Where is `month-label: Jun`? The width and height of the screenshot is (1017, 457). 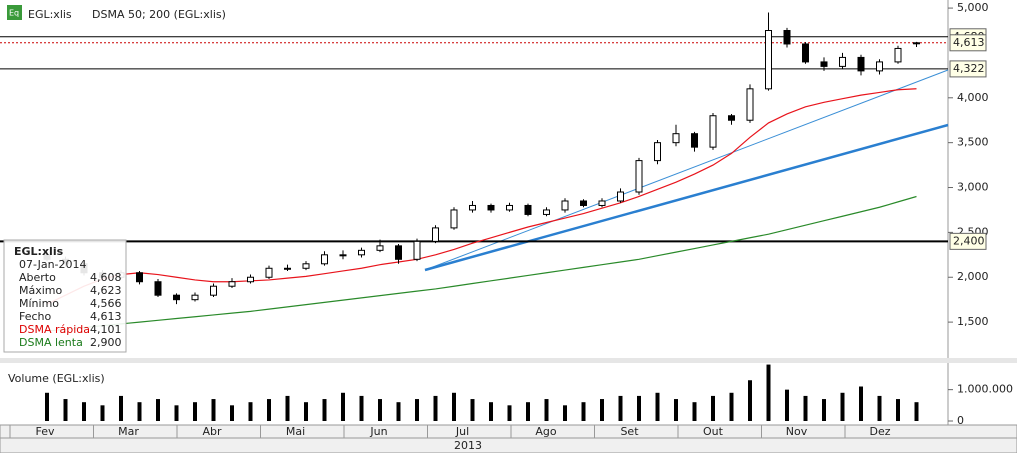 month-label: Jun is located at coordinates (378, 431).